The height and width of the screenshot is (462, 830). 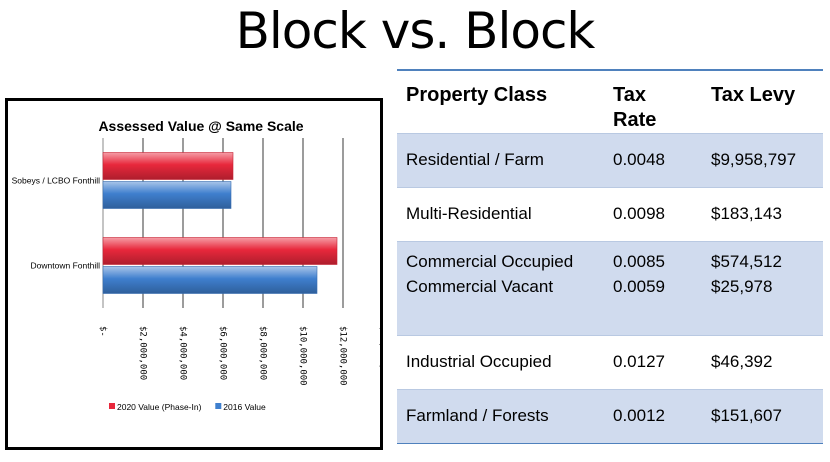 What do you see at coordinates (379, 356) in the screenshot?
I see `x-tick-label: $14,000,000` at bounding box center [379, 356].